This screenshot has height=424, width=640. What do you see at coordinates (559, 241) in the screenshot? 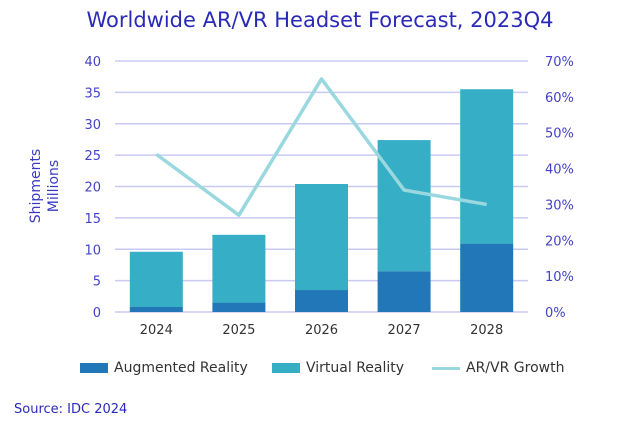
I see `y2-tick-label: 20%` at bounding box center [559, 241].